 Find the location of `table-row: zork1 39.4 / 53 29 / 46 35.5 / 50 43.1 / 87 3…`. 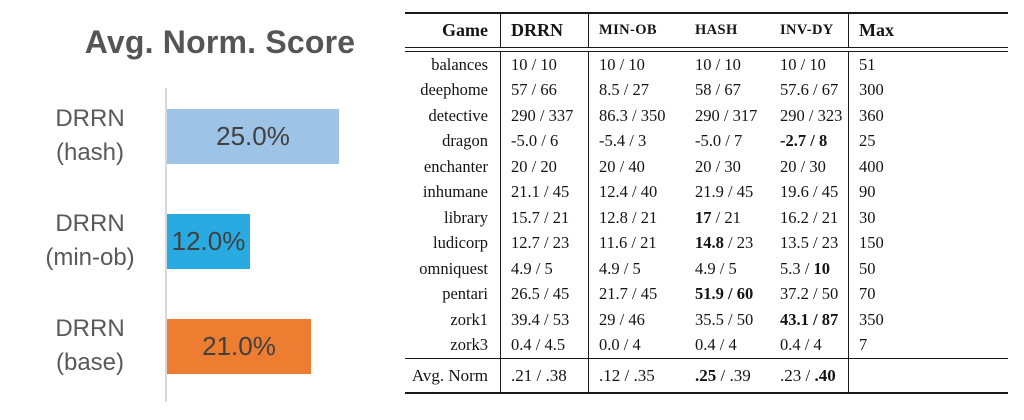

table-row: zork1 39.4 / 53 29 / 46 35.5 / 50 43.1 / 87 3… is located at coordinates (706, 319).